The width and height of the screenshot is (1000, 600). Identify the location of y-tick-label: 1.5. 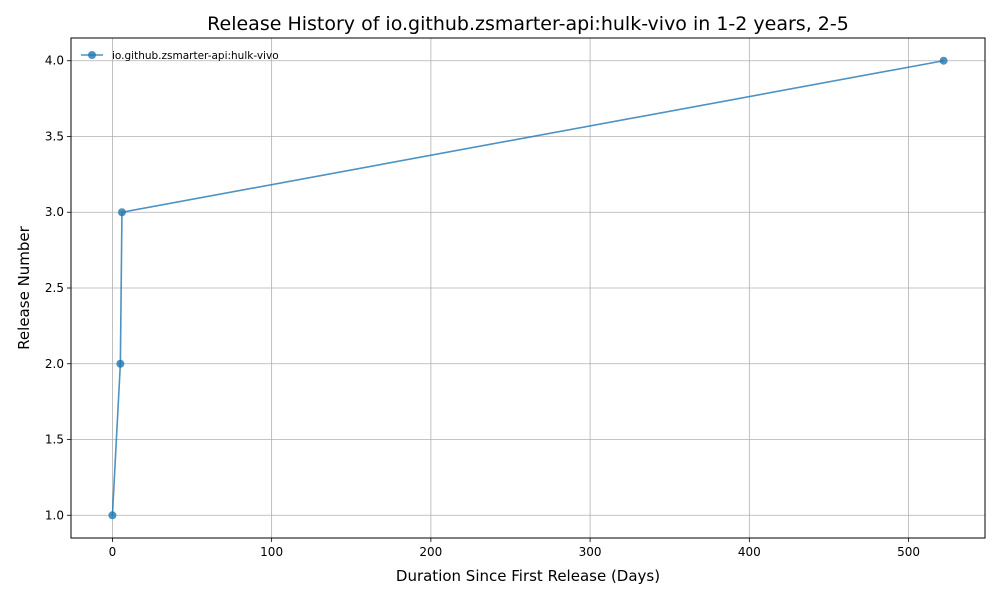
(54, 440).